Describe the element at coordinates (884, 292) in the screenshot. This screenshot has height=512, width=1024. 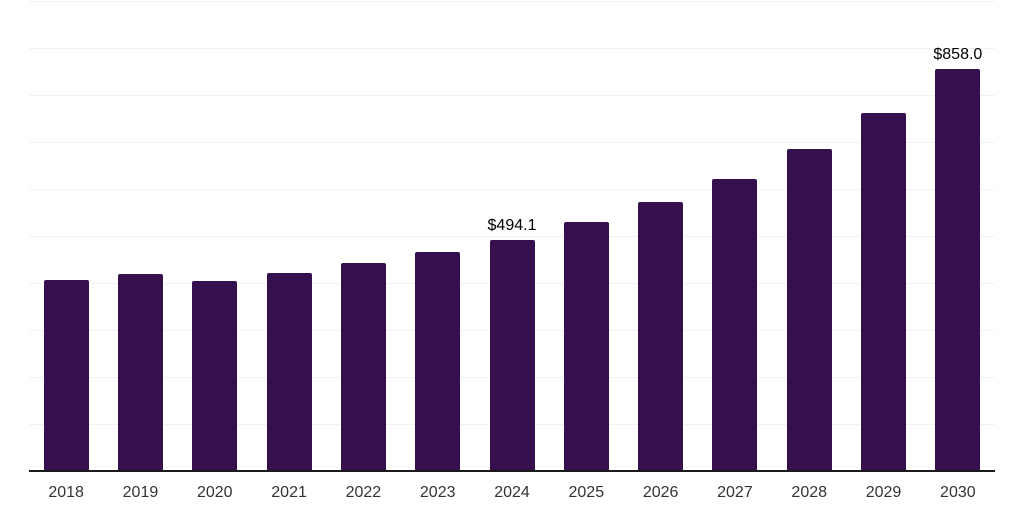
I see `bar-2029` at that location.